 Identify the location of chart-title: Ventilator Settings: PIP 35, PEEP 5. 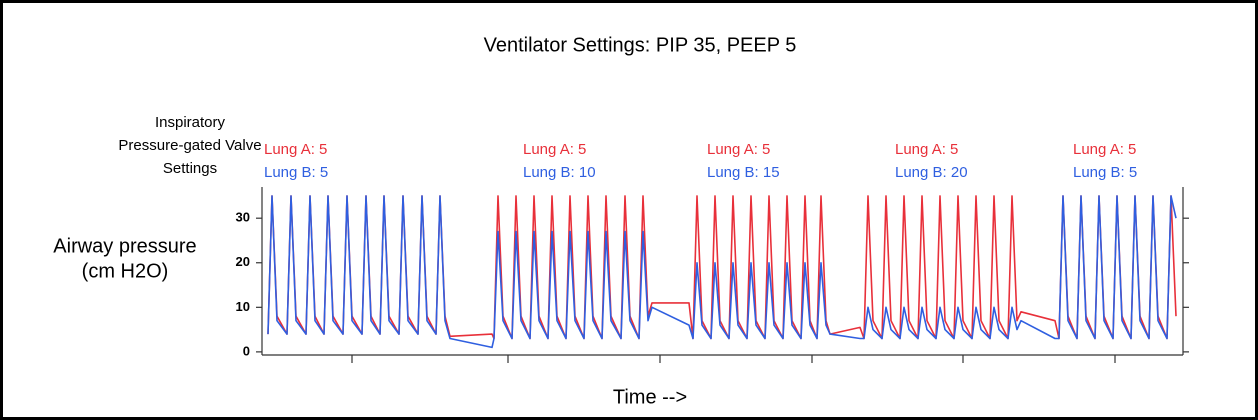
(640, 45).